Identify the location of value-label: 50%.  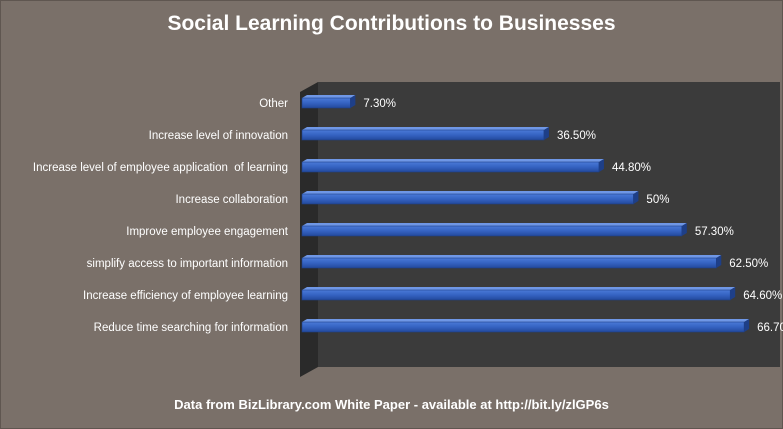
(657, 200).